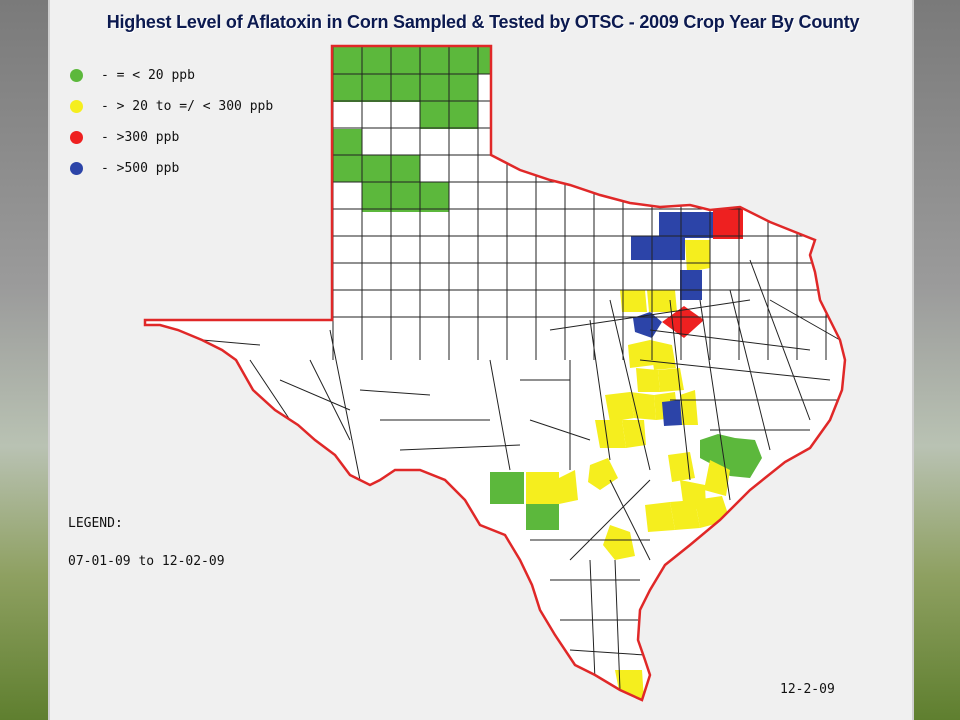 This screenshot has width=960, height=720. Describe the element at coordinates (76, 137) in the screenshot. I see `red-dot-icon` at that location.